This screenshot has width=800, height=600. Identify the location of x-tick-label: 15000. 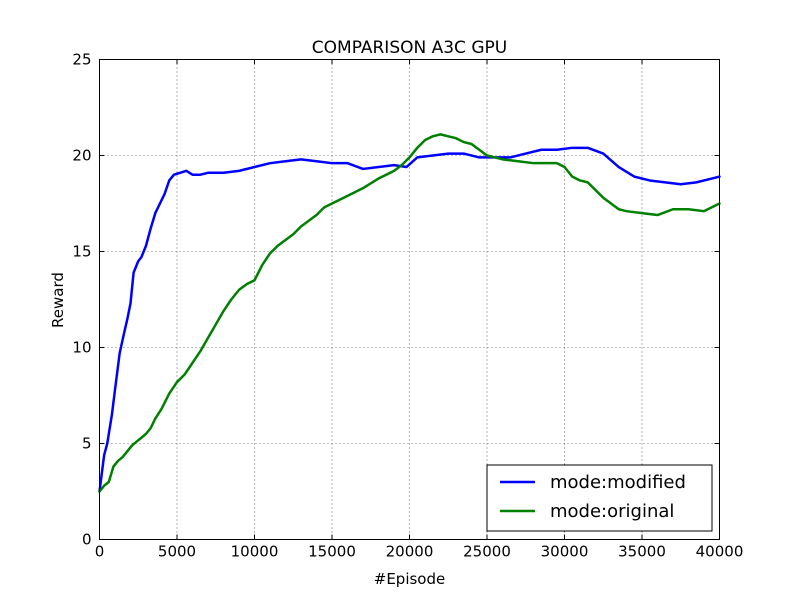
(332, 552).